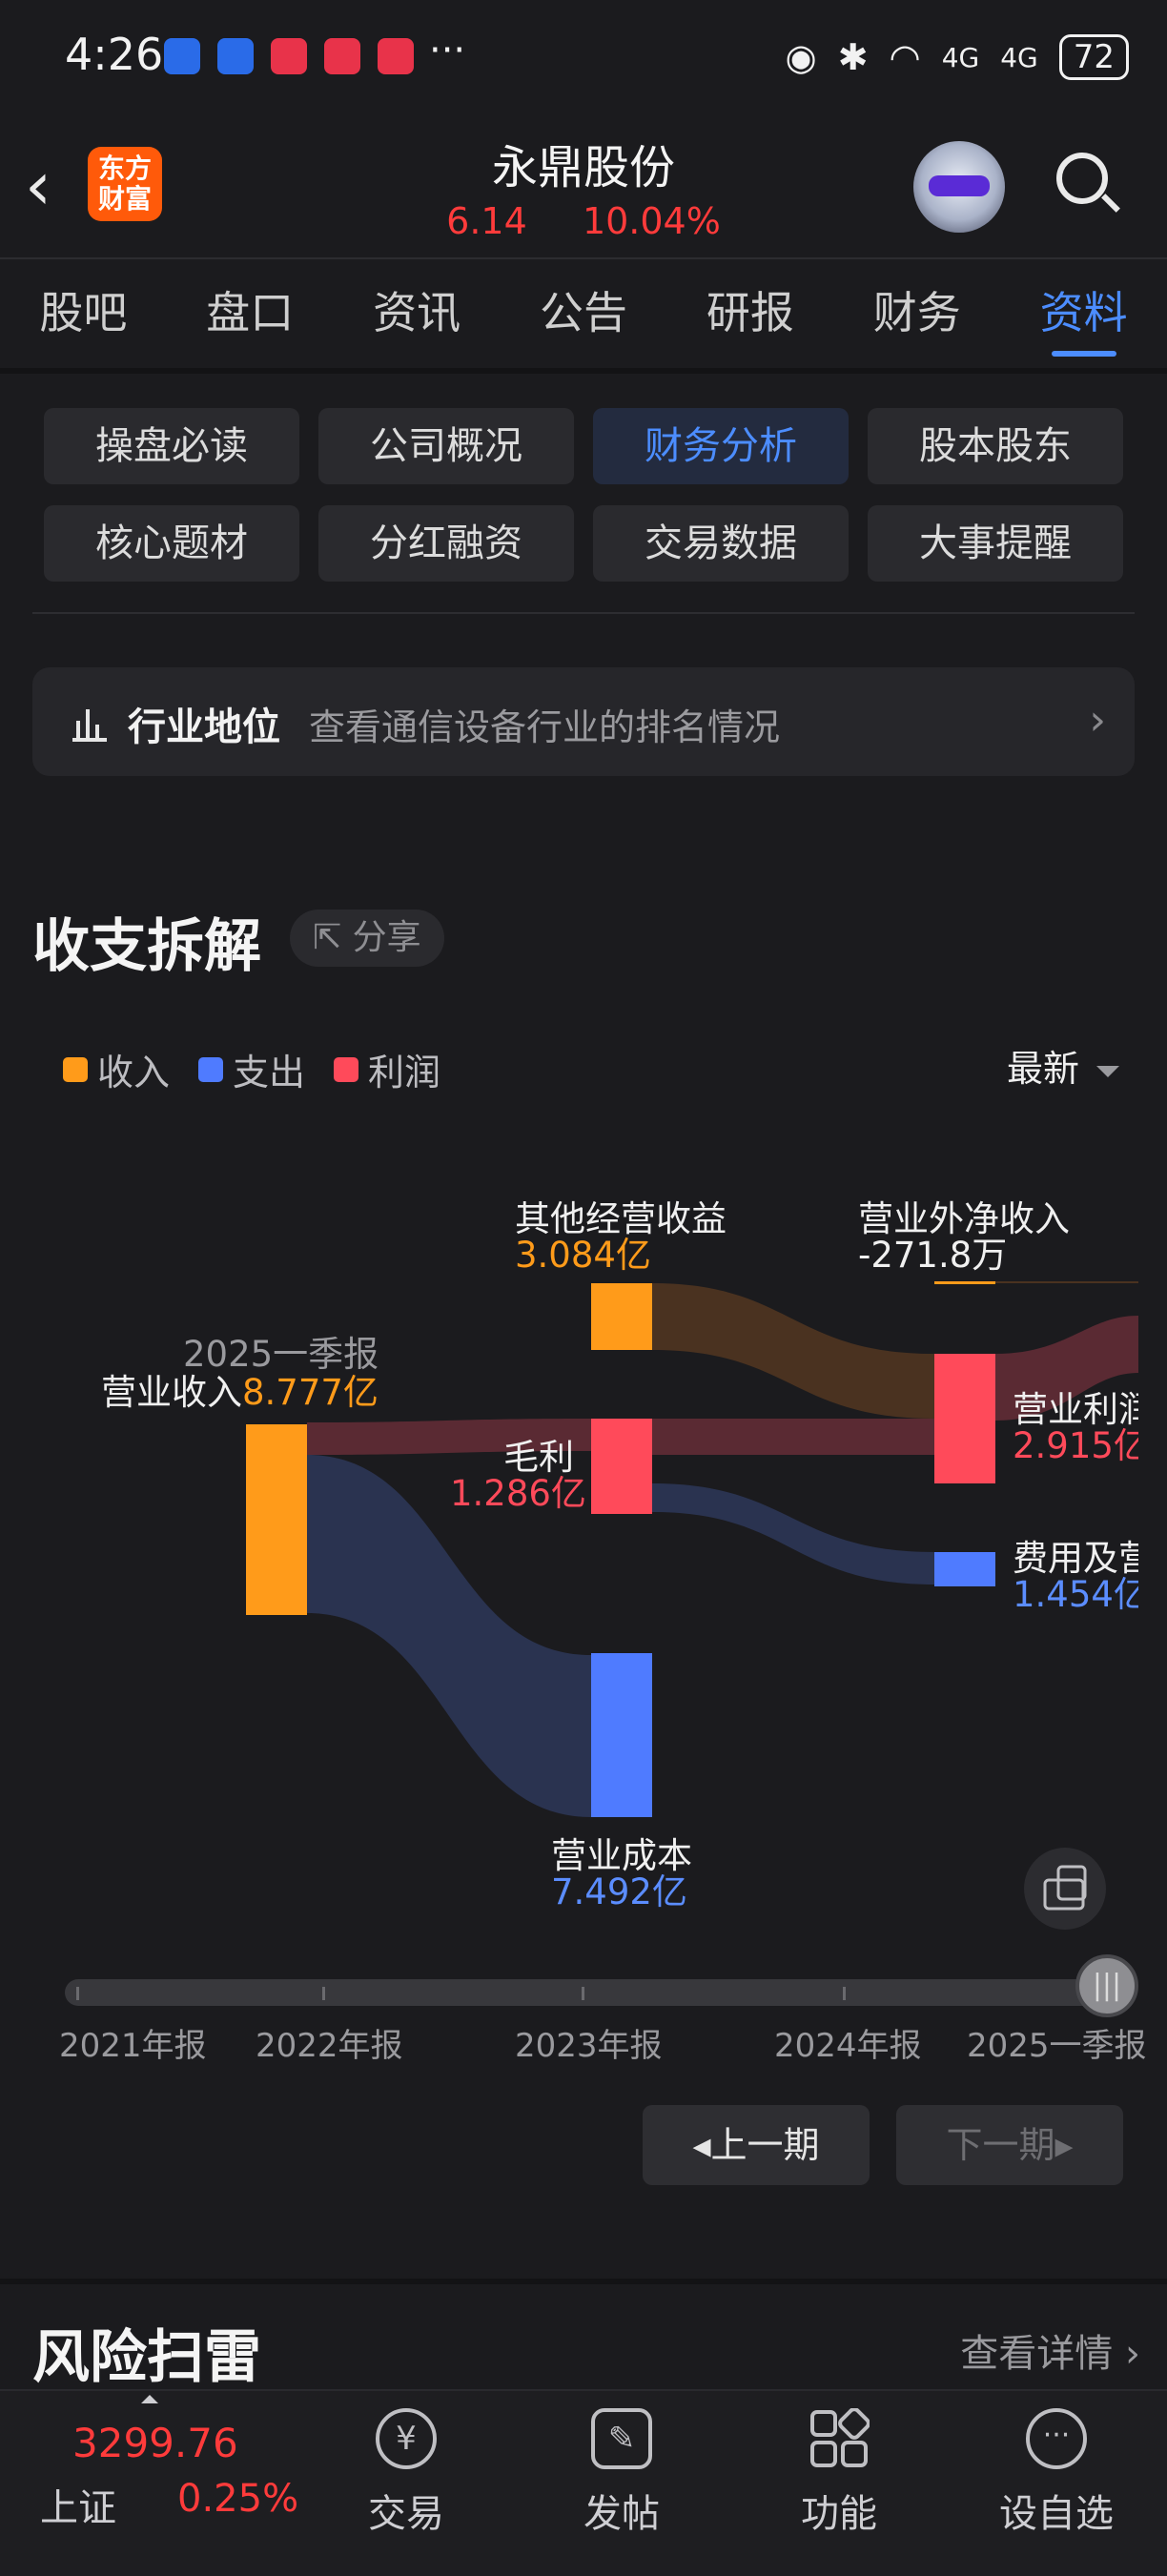 The image size is (1167, 2576). I want to click on node-expense, so click(964, 1569).